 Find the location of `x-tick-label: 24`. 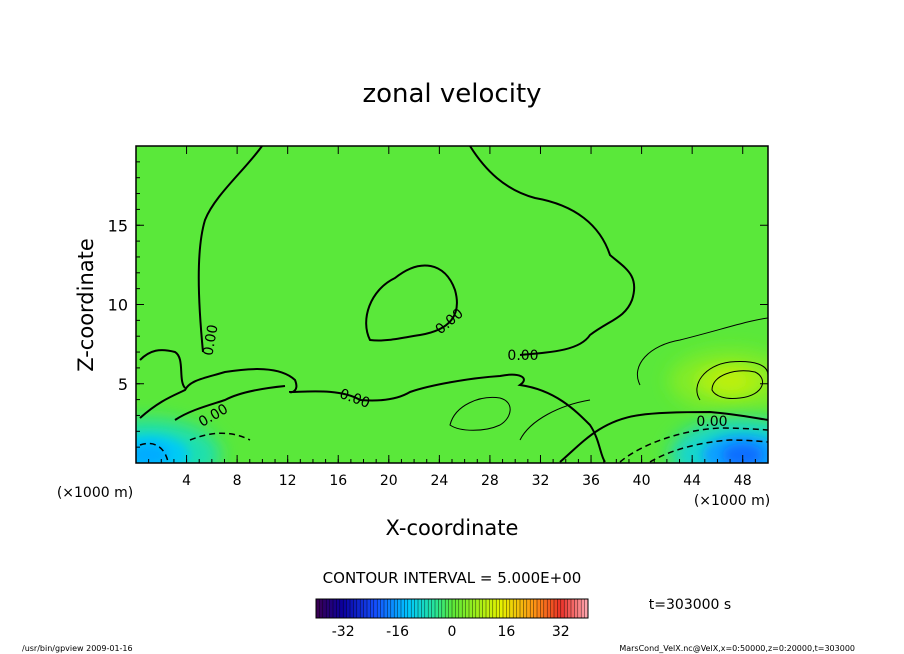

x-tick-label: 24 is located at coordinates (439, 481).